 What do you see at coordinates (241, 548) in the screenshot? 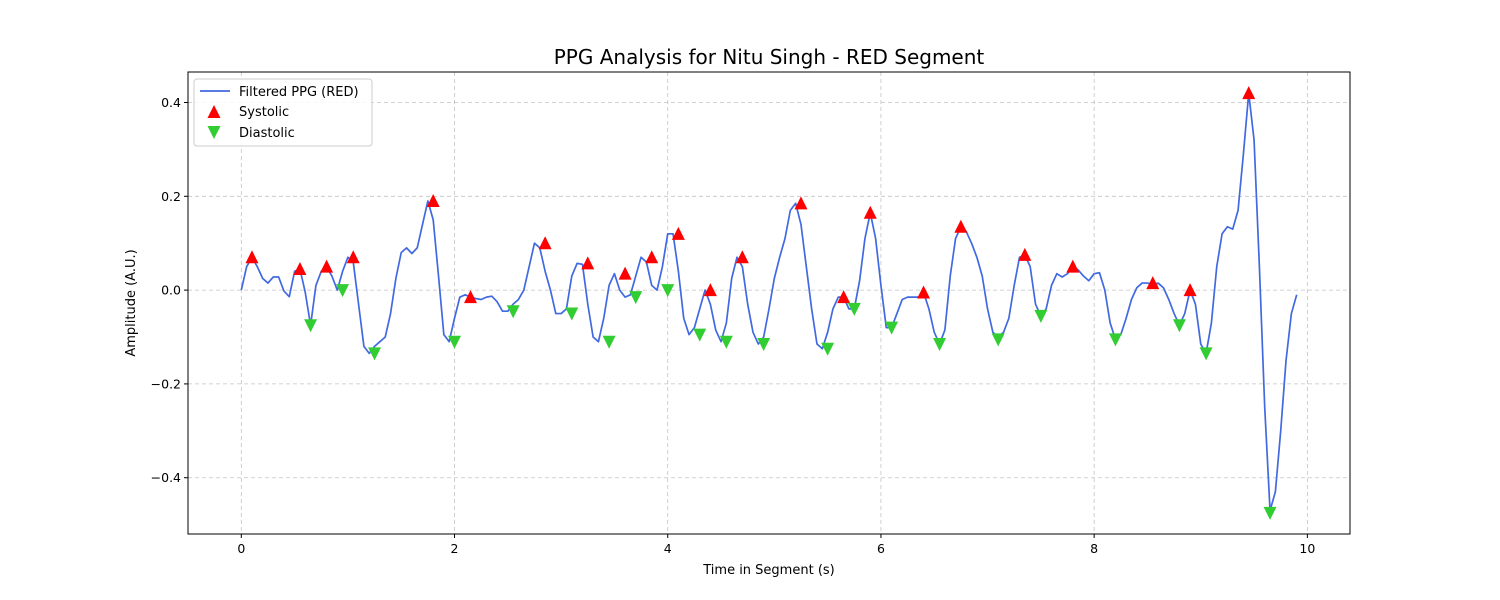
I see `x-tick-label: 0` at bounding box center [241, 548].